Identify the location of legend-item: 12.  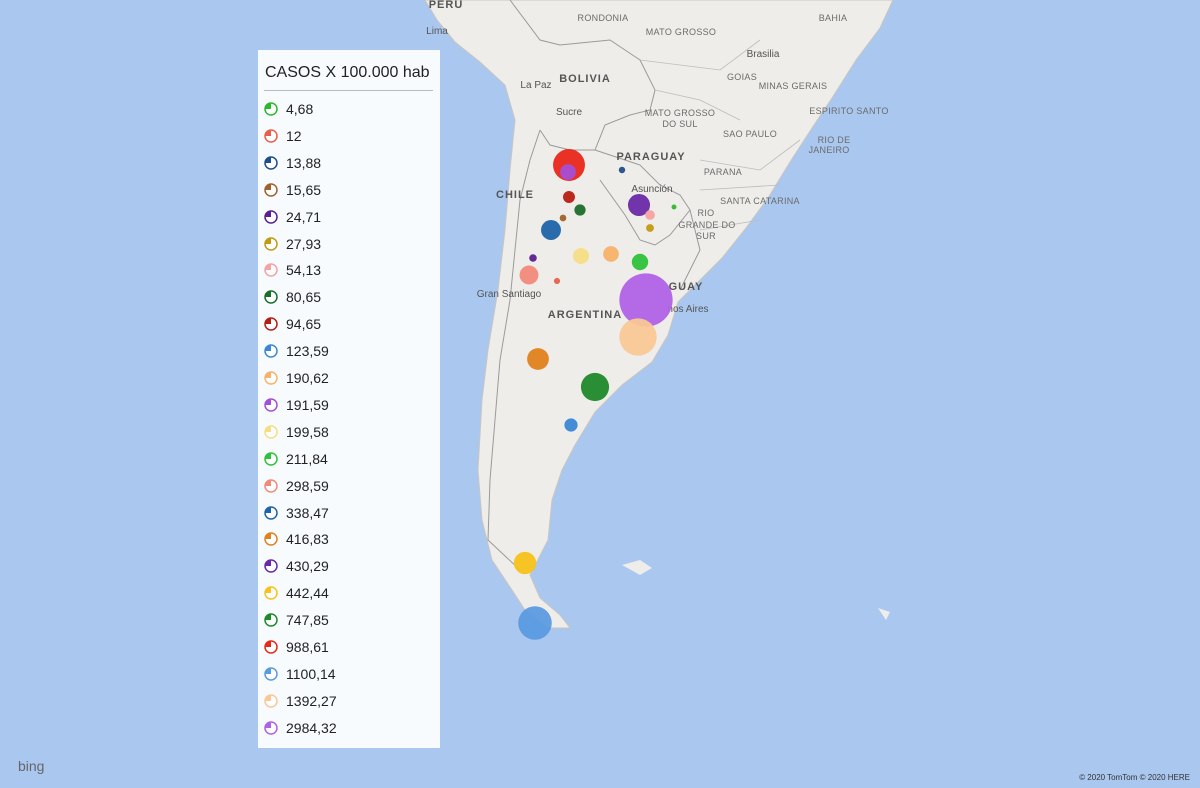
(283, 136).